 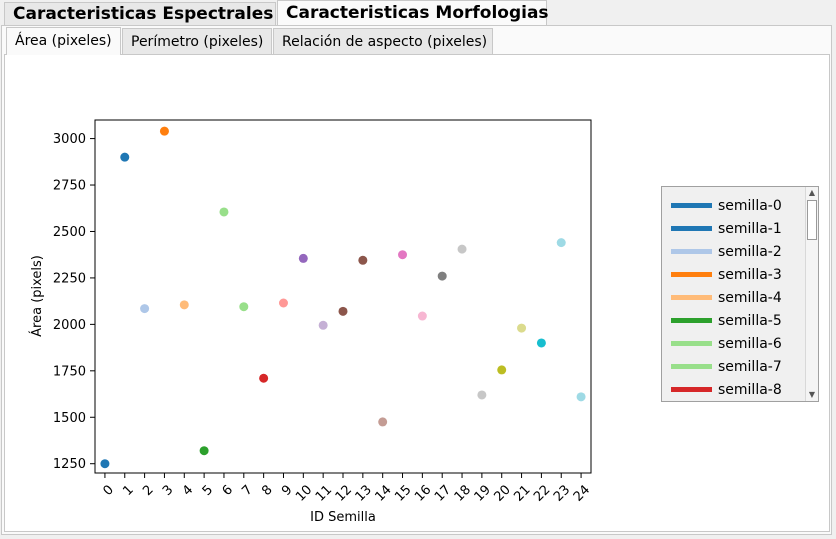 I want to click on x-tick-label: 12, so click(x=344, y=493).